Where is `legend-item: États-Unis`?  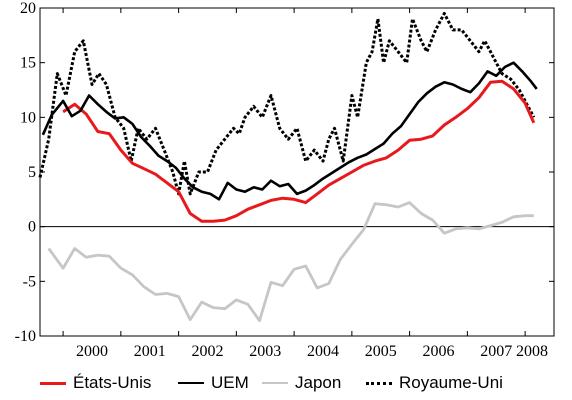
legend-item: États-Unis is located at coordinates (95, 383).